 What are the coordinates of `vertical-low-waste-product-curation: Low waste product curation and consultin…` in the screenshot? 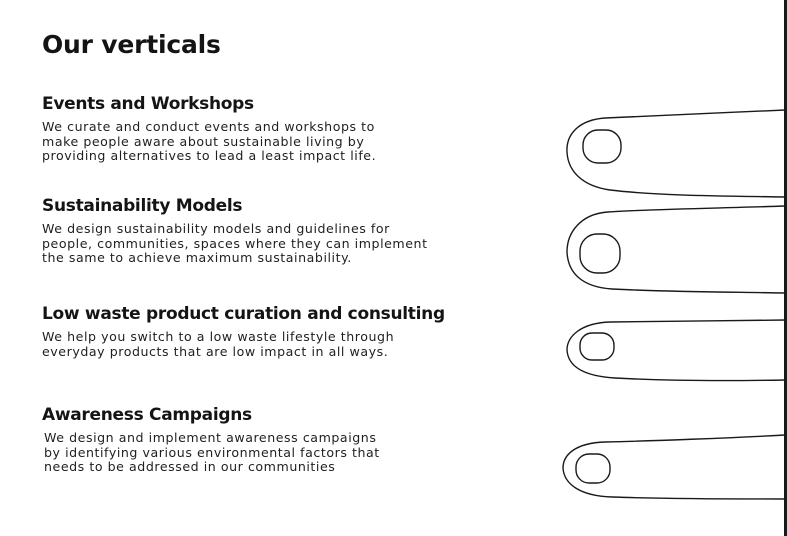 It's located at (243, 331).